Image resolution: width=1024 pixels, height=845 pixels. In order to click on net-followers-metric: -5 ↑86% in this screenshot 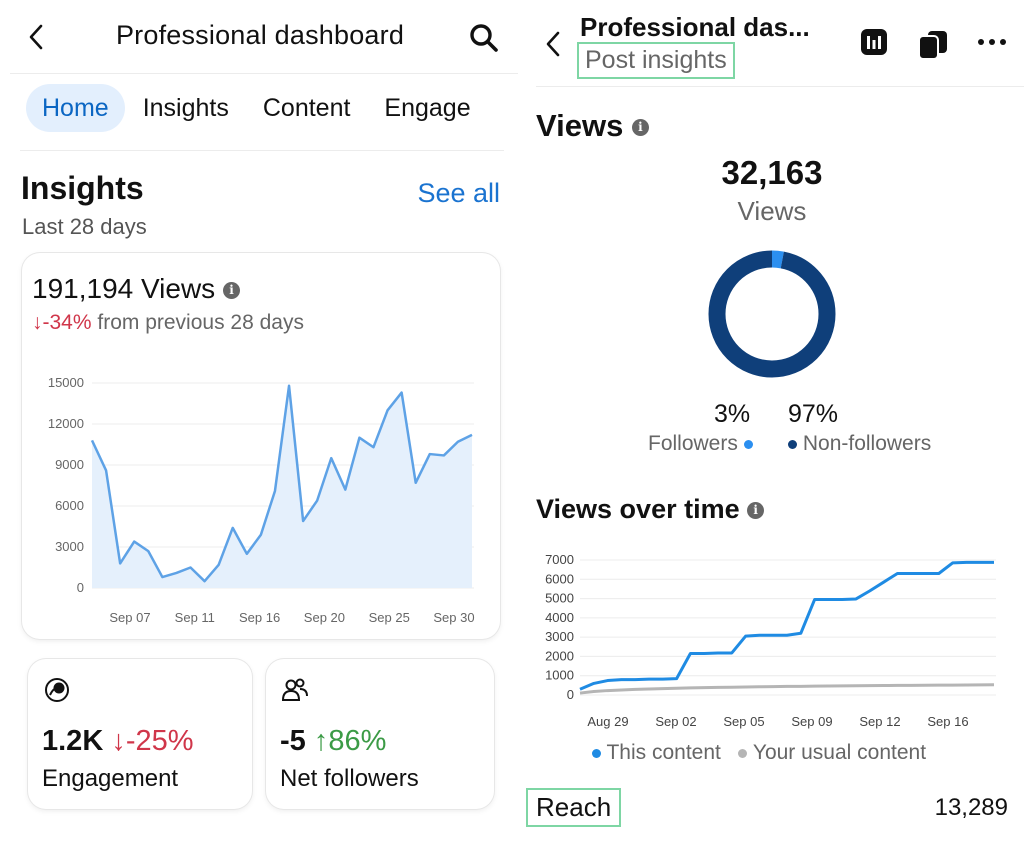, I will do `click(333, 741)`.